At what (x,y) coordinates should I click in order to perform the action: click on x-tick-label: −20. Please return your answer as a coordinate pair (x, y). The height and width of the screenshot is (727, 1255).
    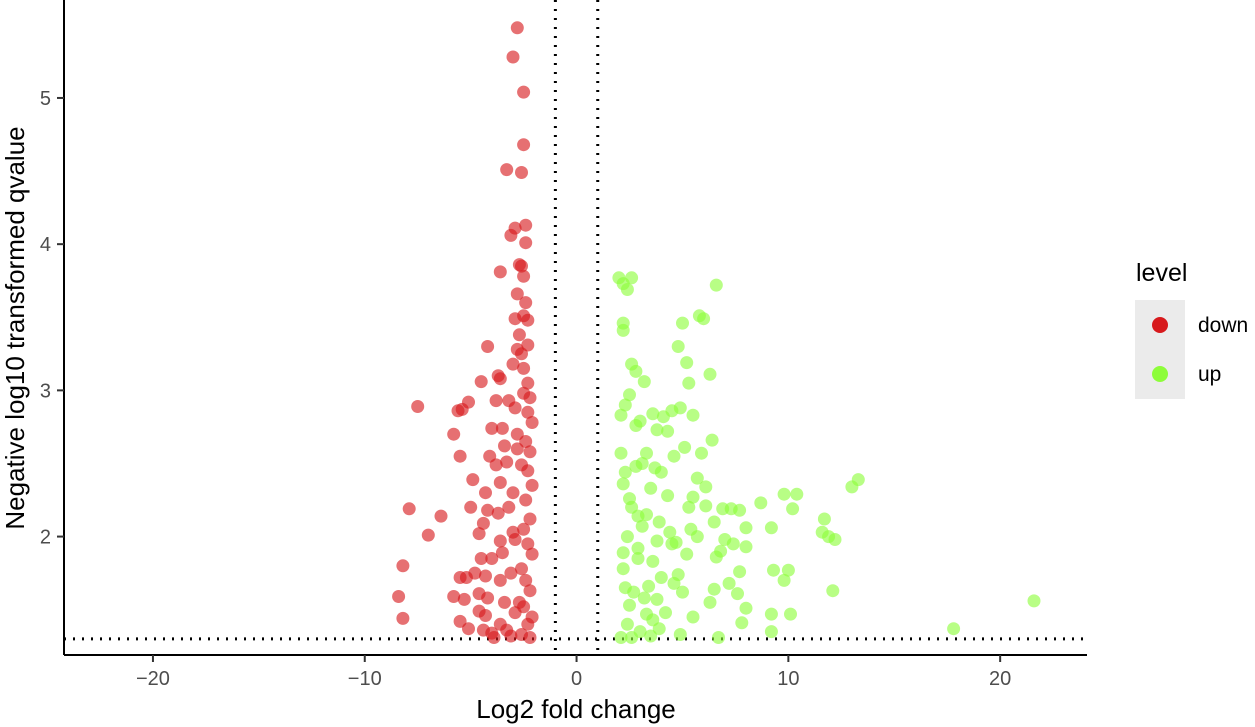
    Looking at the image, I should click on (153, 679).